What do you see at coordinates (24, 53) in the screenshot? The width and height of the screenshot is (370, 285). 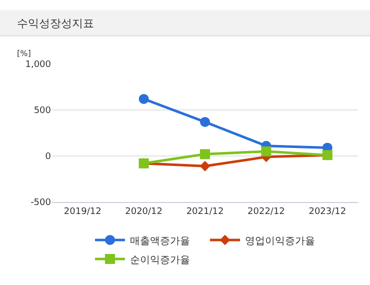 I see `y-axis-title: [%]` at bounding box center [24, 53].